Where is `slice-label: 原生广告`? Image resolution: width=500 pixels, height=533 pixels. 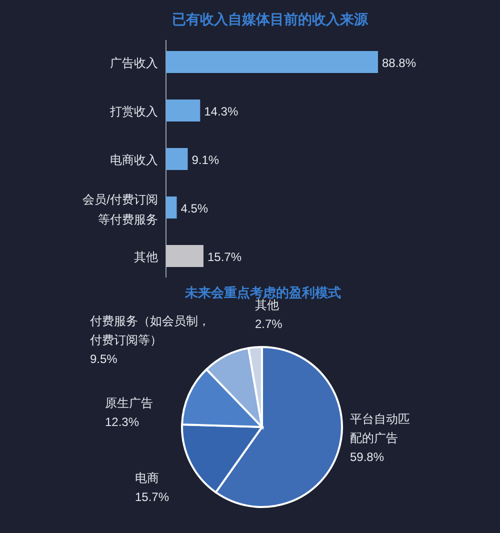
slice-label: 原生广告 is located at coordinates (129, 403).